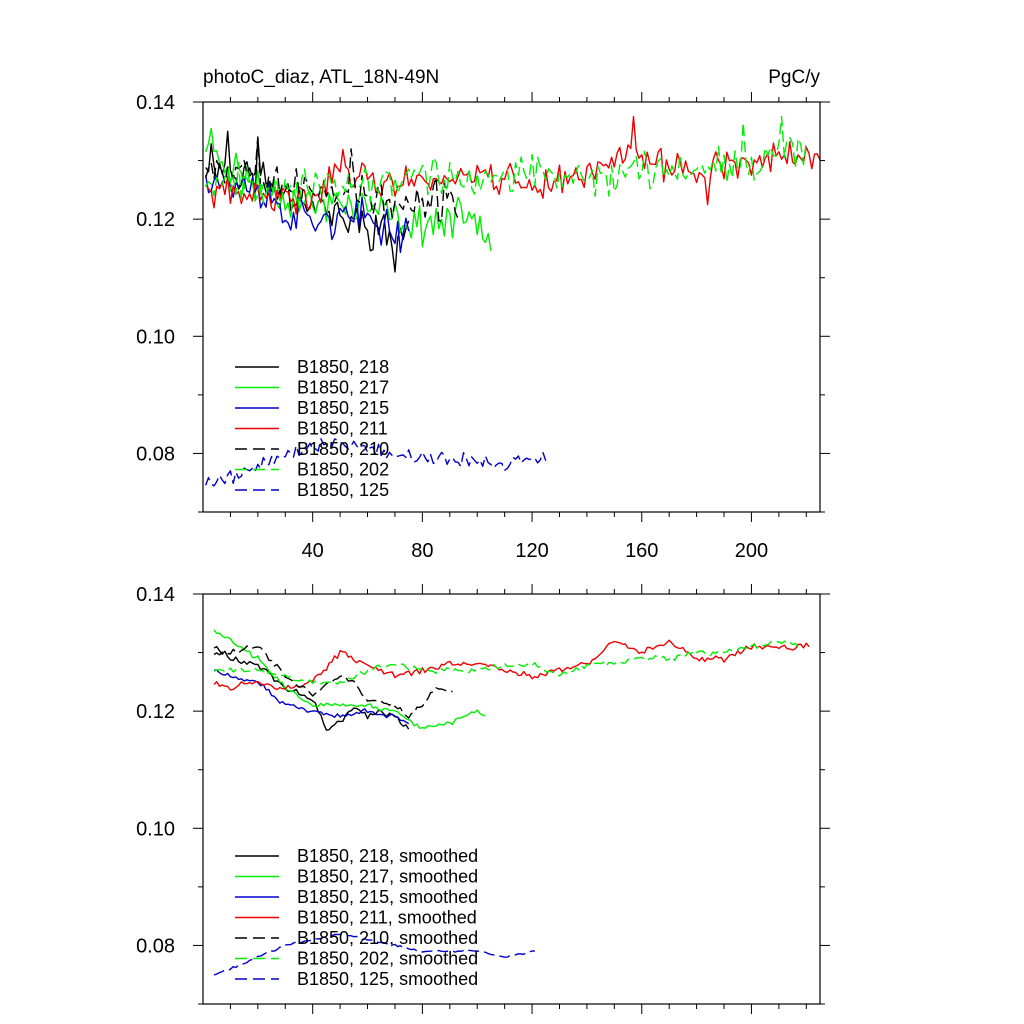  I want to click on x-tick-label: 200, so click(751, 551).